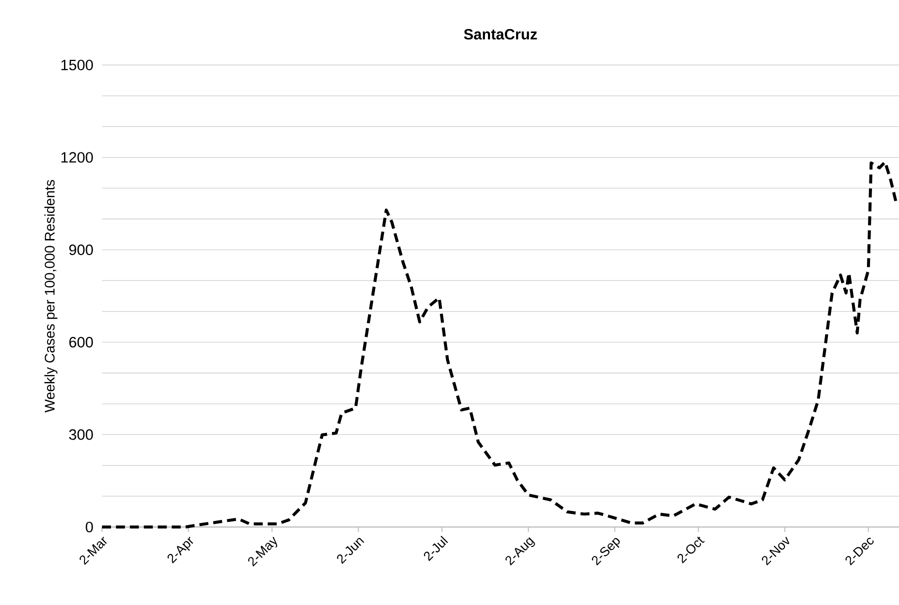  I want to click on y-tick-label: 0, so click(89, 527).